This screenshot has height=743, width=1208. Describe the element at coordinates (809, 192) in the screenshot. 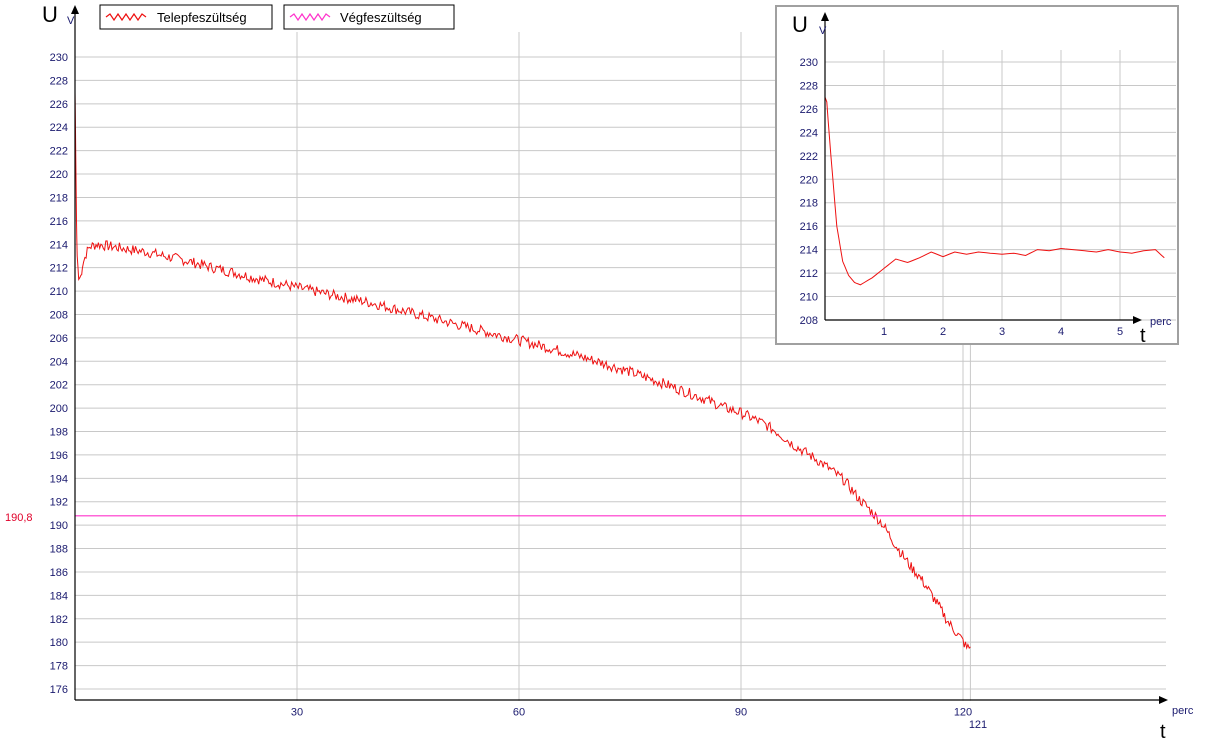

I see `inset-y-tick-labels: 208 210 212 214 216 218 220 222 224 226 228 230` at that location.